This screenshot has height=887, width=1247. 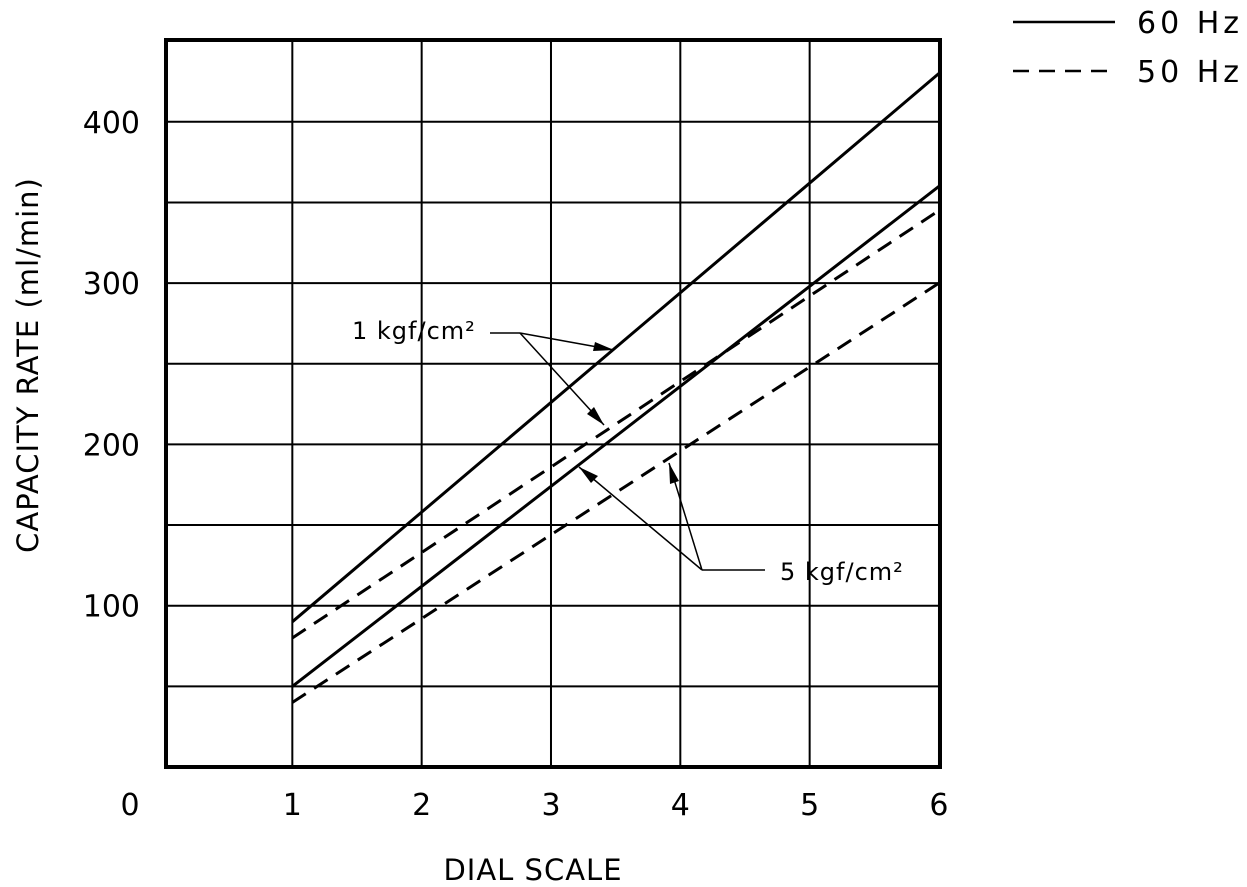 I want to click on y-tick-labels: 100 200 300 400, so click(x=111, y=365).